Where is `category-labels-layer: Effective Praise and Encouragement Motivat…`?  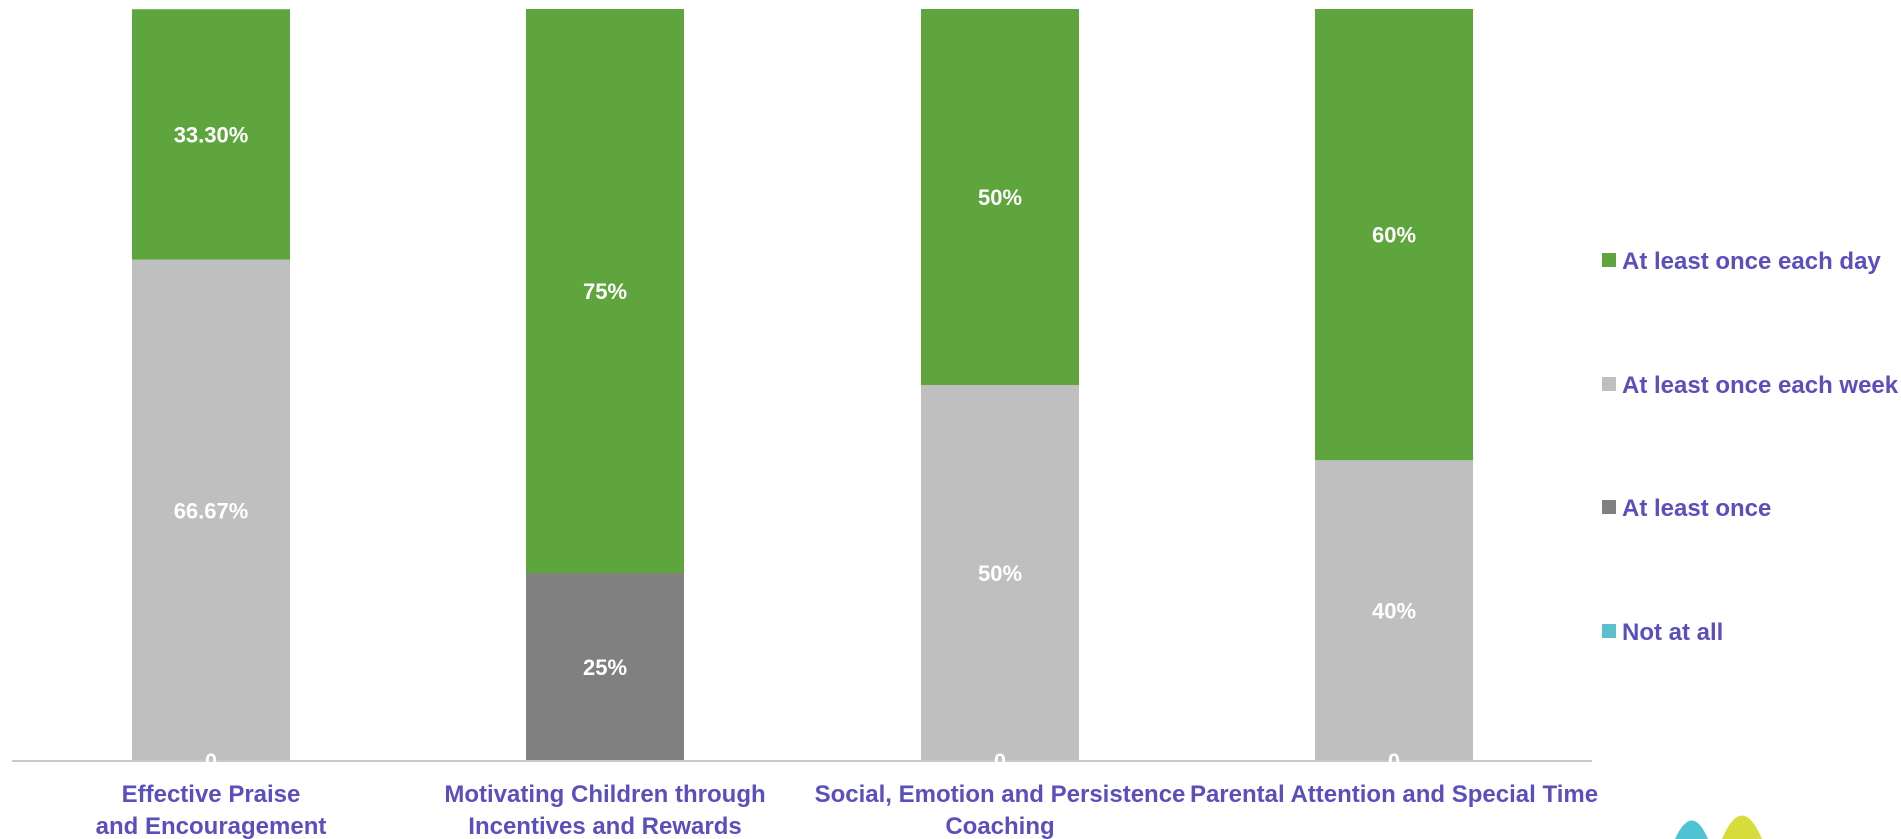
category-labels-layer: Effective Praise and Encouragement Motivat… is located at coordinates (847, 810).